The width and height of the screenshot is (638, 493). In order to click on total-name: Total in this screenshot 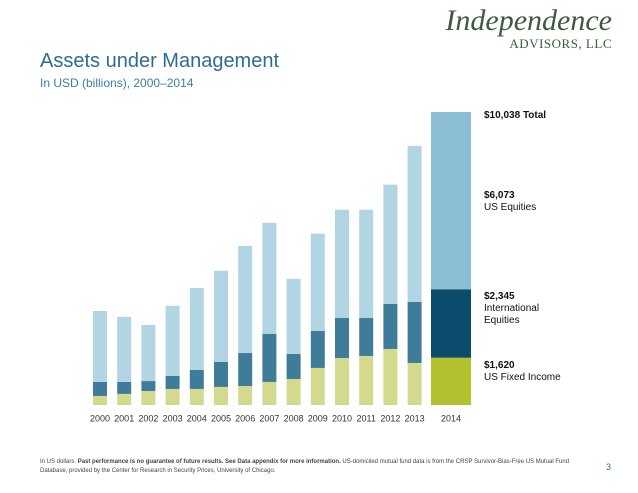, I will do `click(534, 115)`.